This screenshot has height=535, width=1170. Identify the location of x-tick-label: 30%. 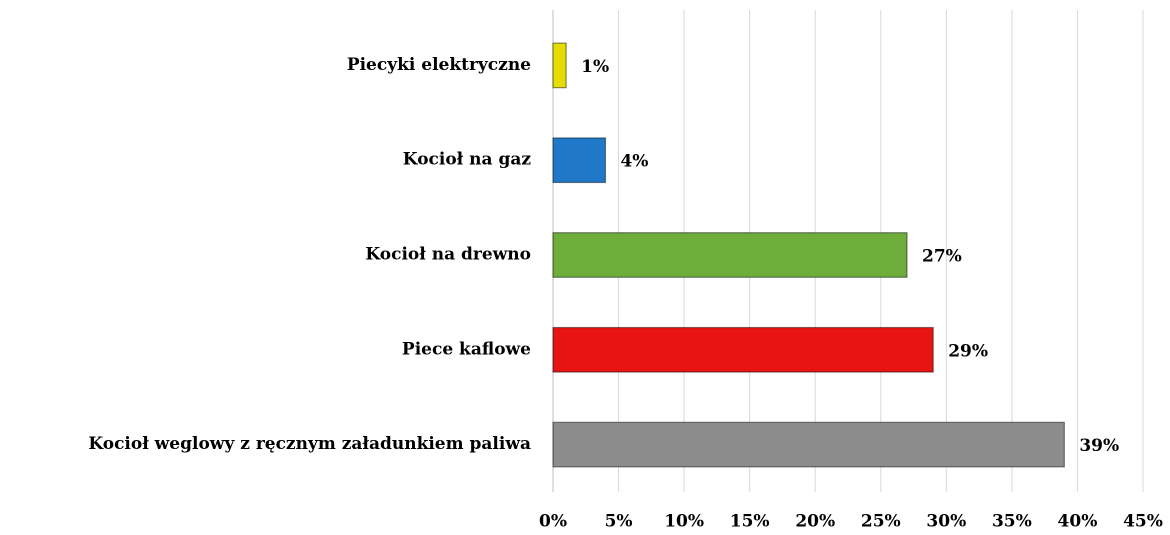
(946, 522).